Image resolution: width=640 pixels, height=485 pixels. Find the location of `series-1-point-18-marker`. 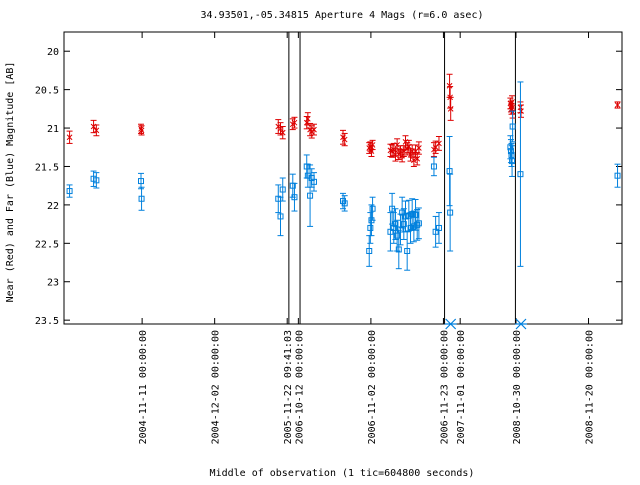

series-1-point-18-marker is located at coordinates (370, 227).